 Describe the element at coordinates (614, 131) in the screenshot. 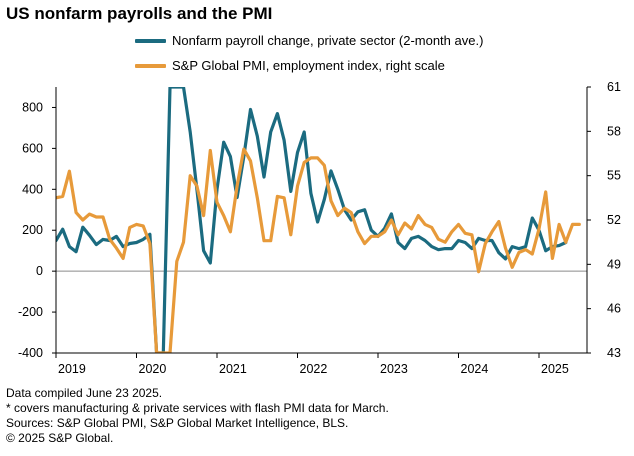

I see `right-axis-tick-label: 58` at that location.